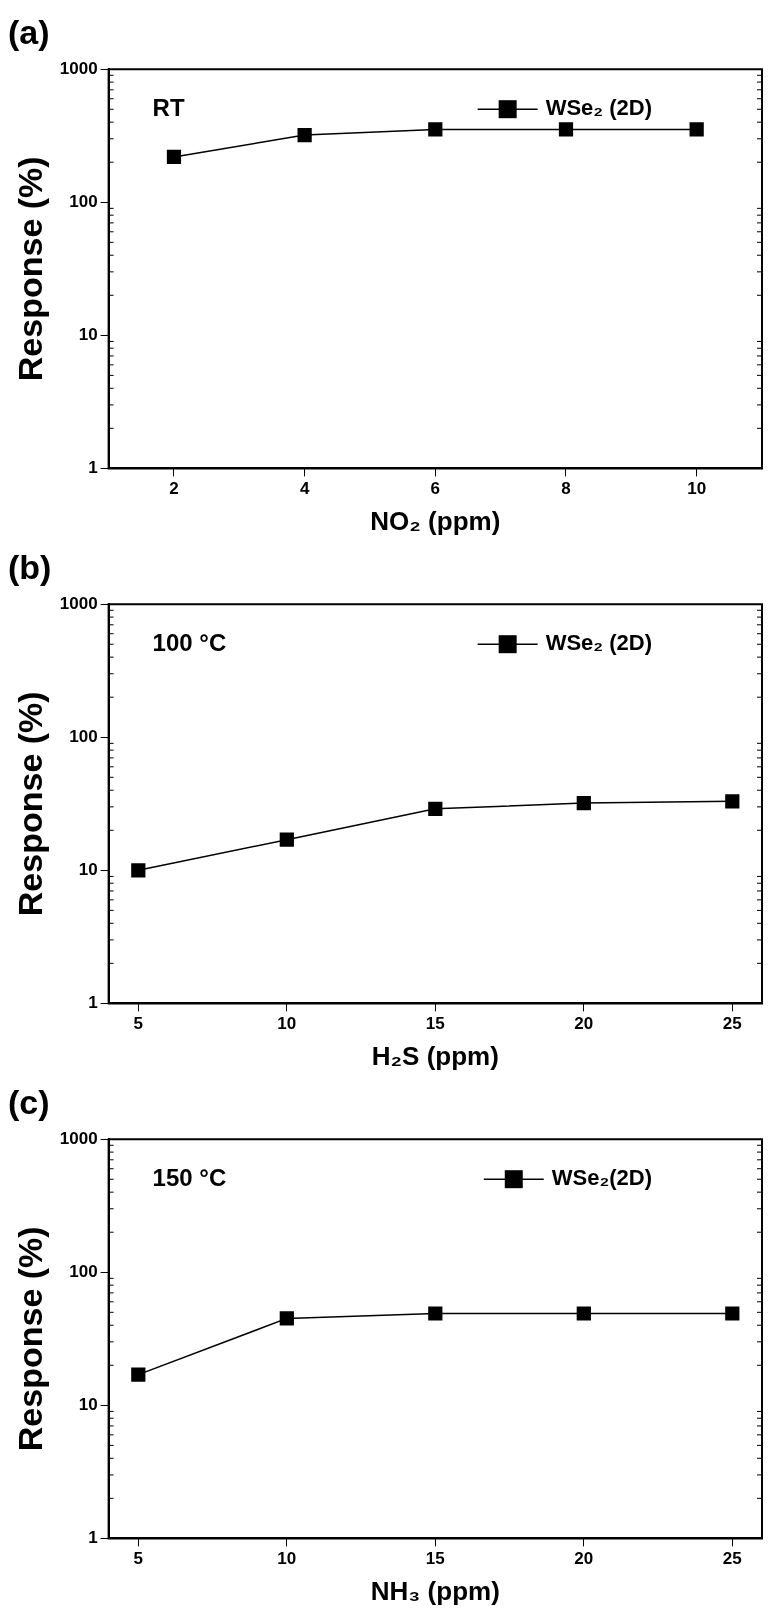 This screenshot has height=1620, width=784. What do you see at coordinates (435, 1055) in the screenshot?
I see `x-axis-title: H₂S (ppm)` at bounding box center [435, 1055].